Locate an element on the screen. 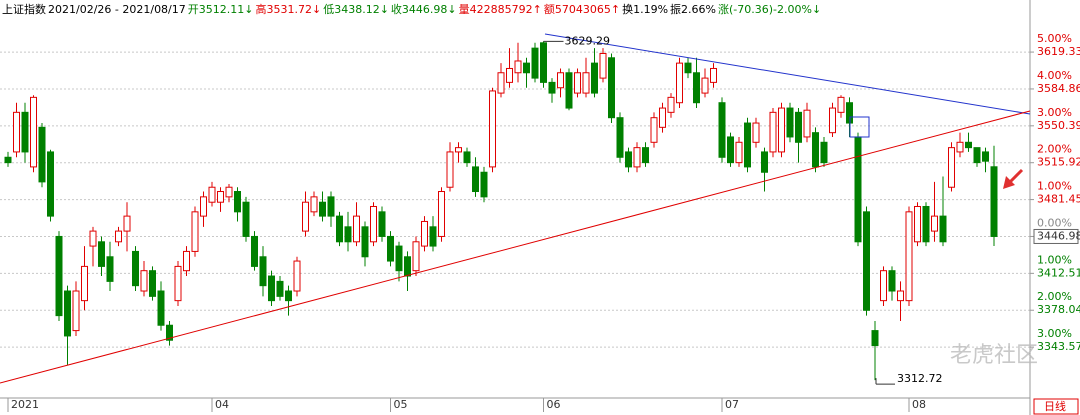 The height and width of the screenshot is (415, 1080). header-item: 换1.19% is located at coordinates (645, 9).